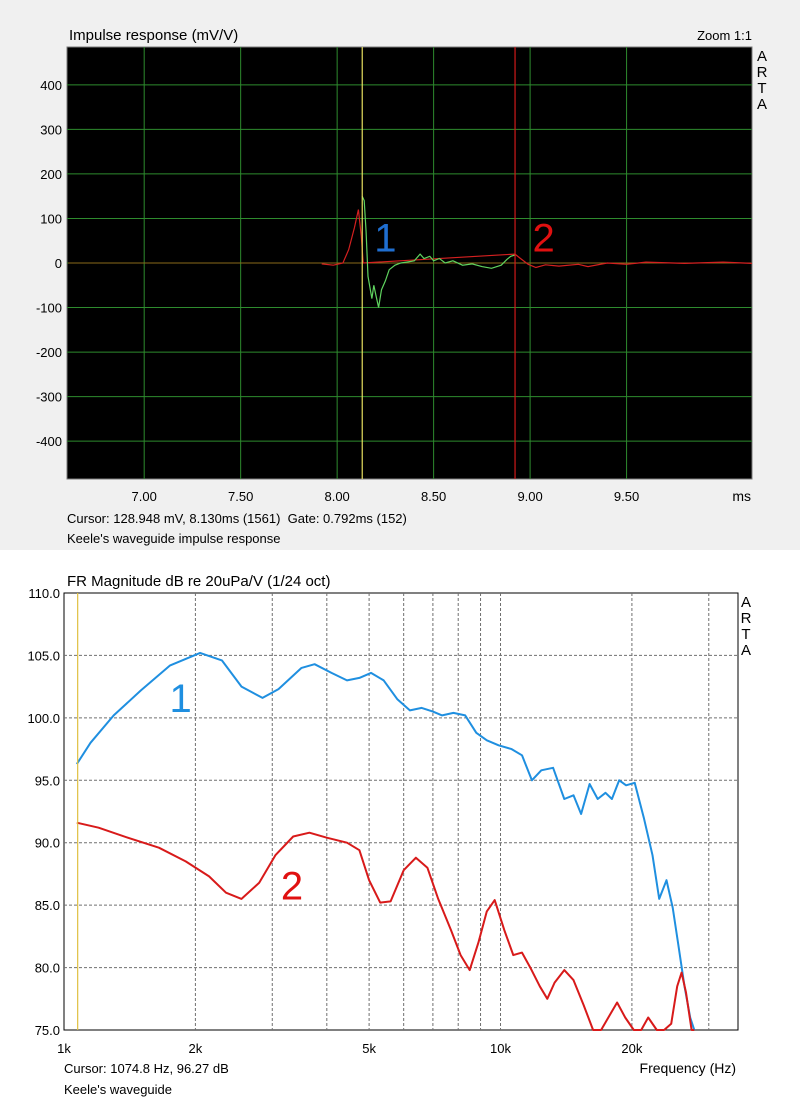  Describe the element at coordinates (350, 1048) in the screenshot. I see `fr-x-ticks: 1k 2k 5k 10k 20k` at that location.